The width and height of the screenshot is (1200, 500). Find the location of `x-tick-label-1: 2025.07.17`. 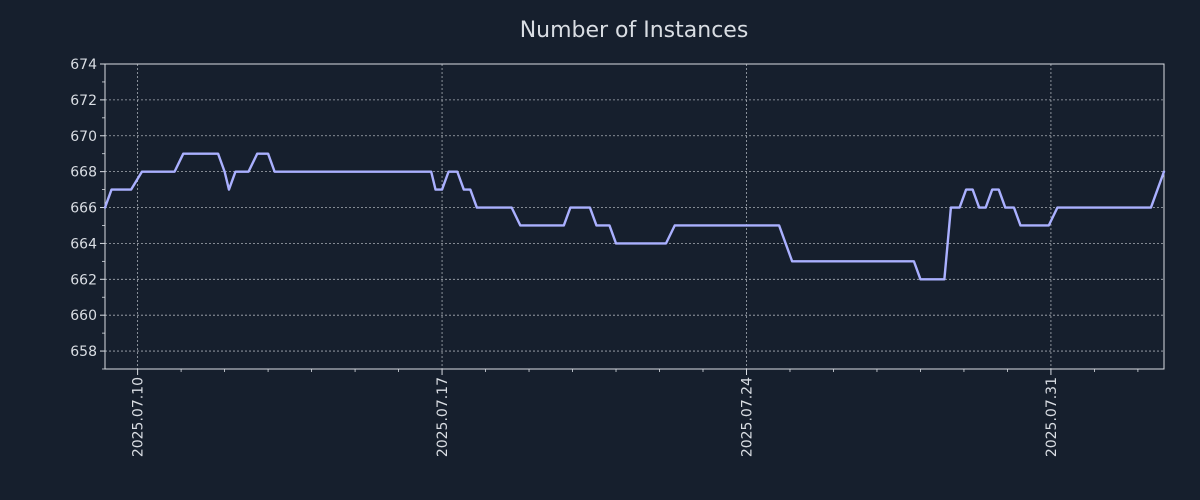

x-tick-label-1: 2025.07.17 is located at coordinates (443, 417).